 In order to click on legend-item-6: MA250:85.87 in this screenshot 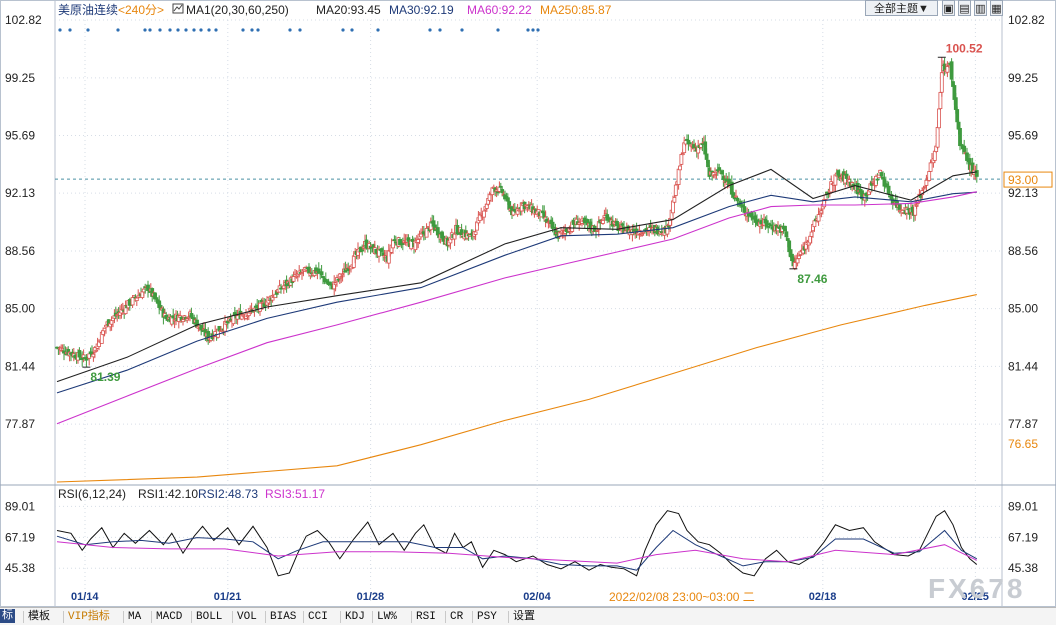, I will do `click(576, 10)`.